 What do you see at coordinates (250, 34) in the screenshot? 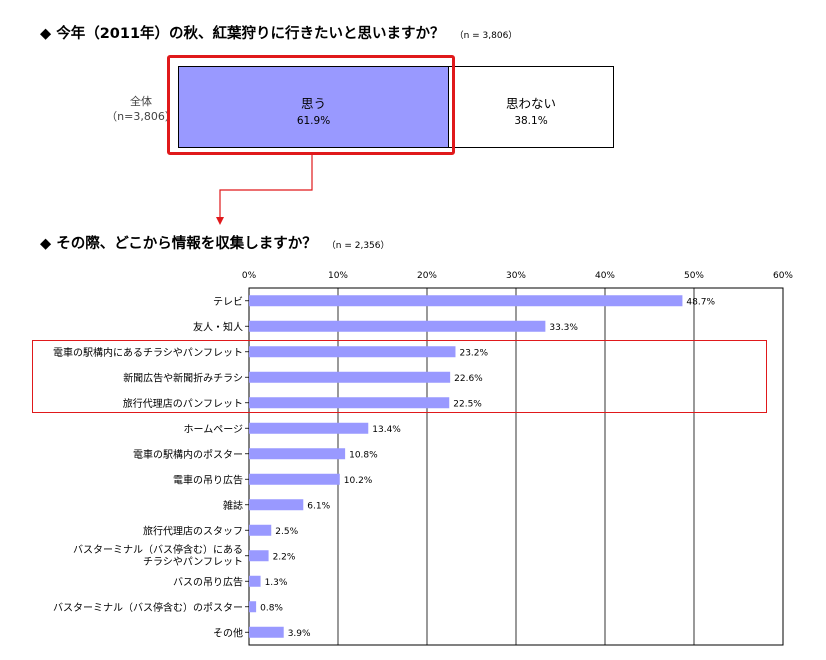
I see `question-1-text: 今年（2011年）の秋、紅葉狩りに行きたいと思いますか？` at bounding box center [250, 34].